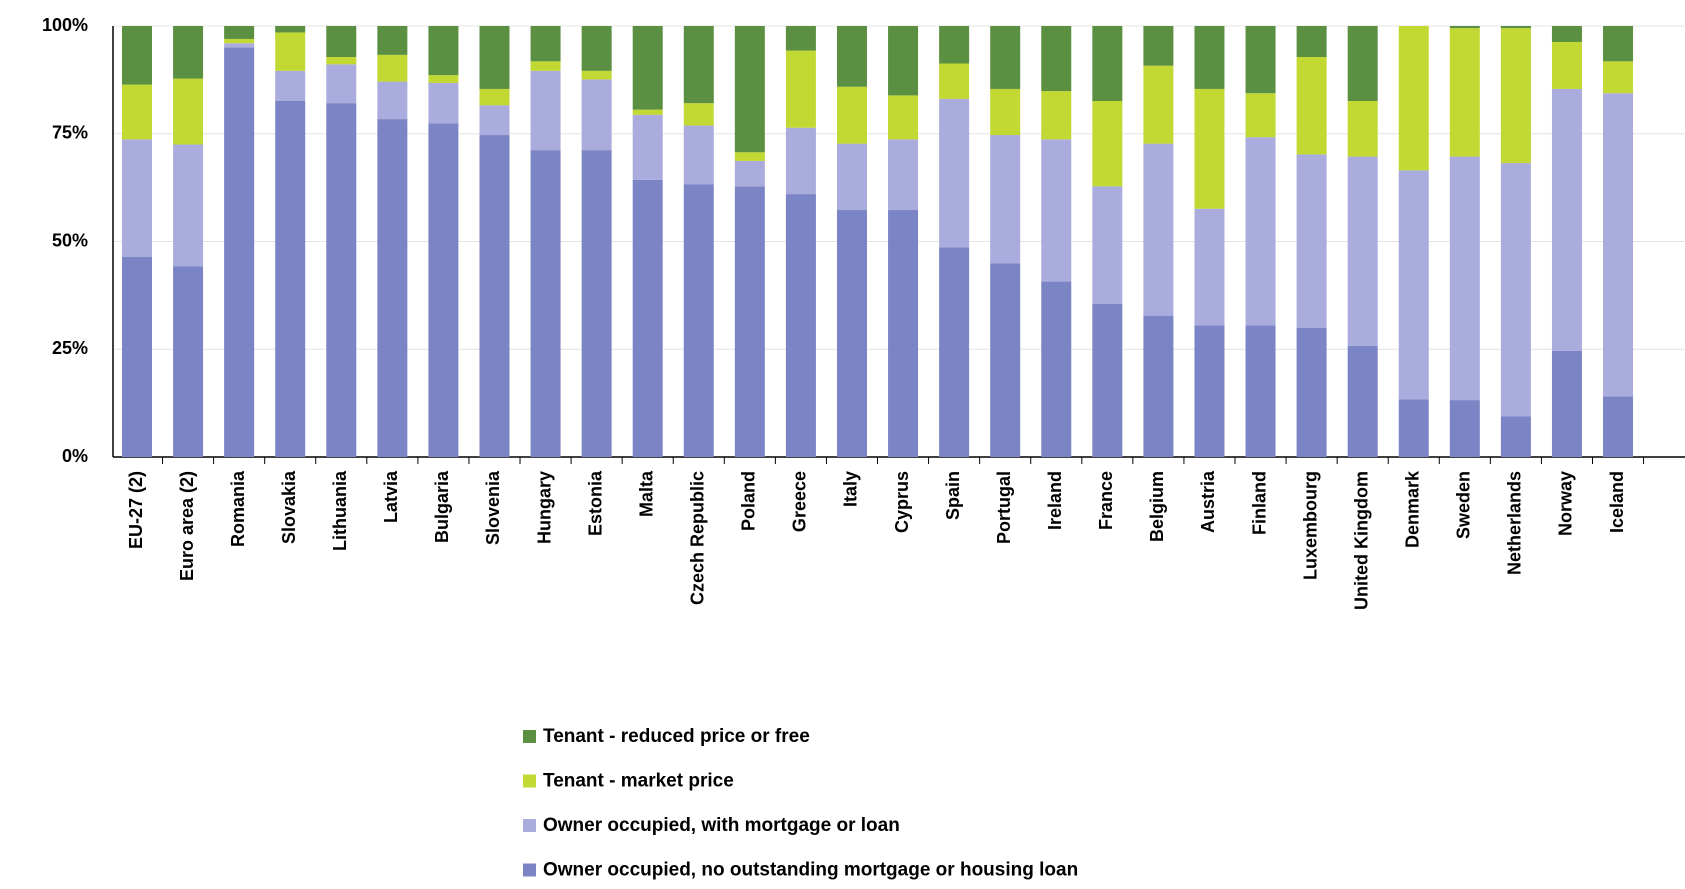  Describe the element at coordinates (1157, 506) in the screenshot. I see `x-tick-label: Belgium` at that location.